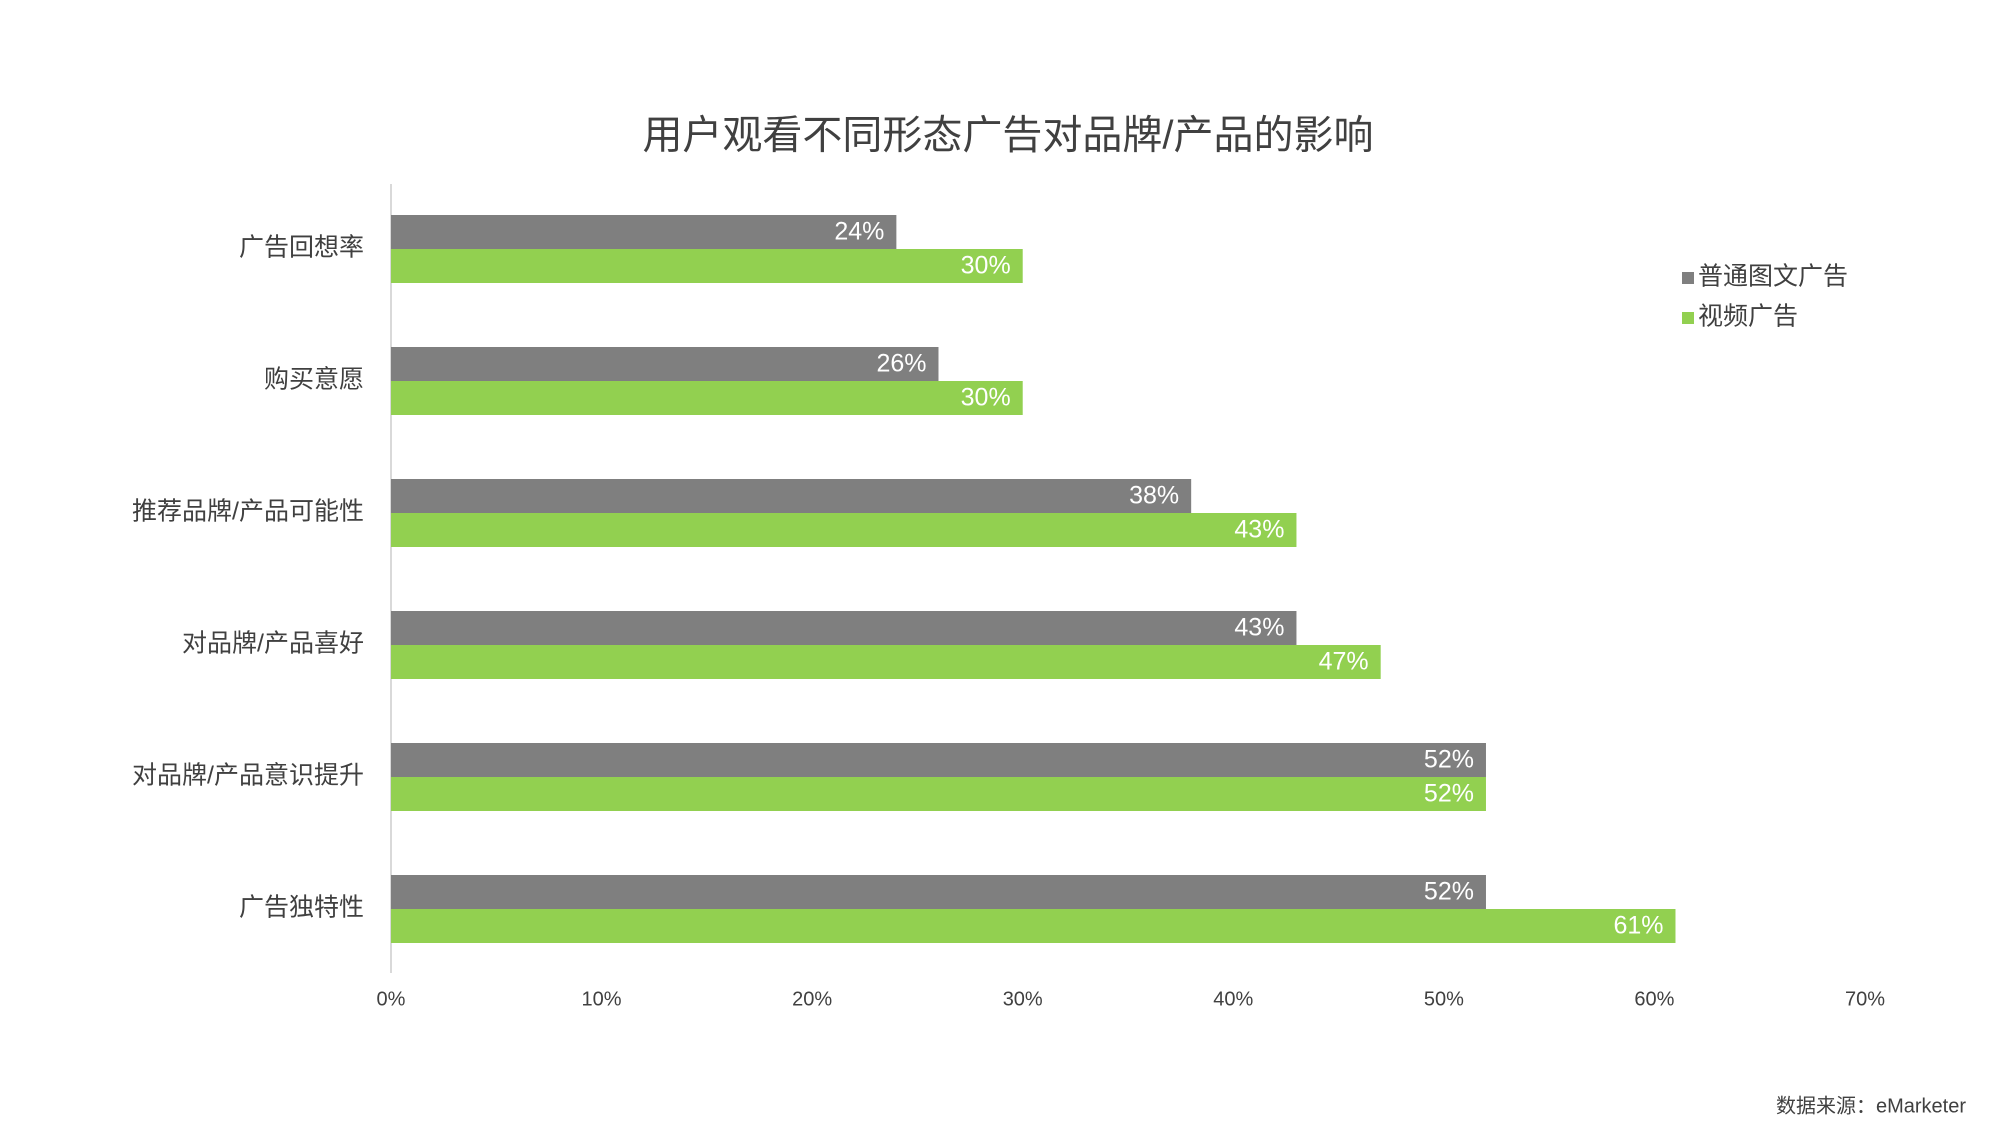 This screenshot has width=2000, height=1125. Describe the element at coordinates (901, 364) in the screenshot. I see `data-label: 26%` at that location.